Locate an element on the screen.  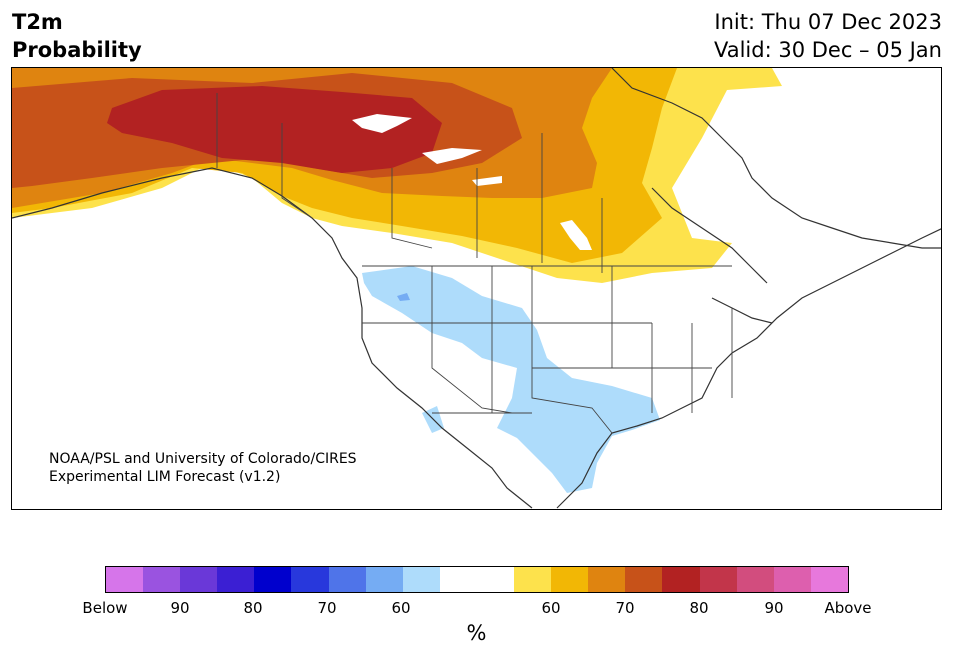
lake-winnipeg is located at coordinates (576, 235).